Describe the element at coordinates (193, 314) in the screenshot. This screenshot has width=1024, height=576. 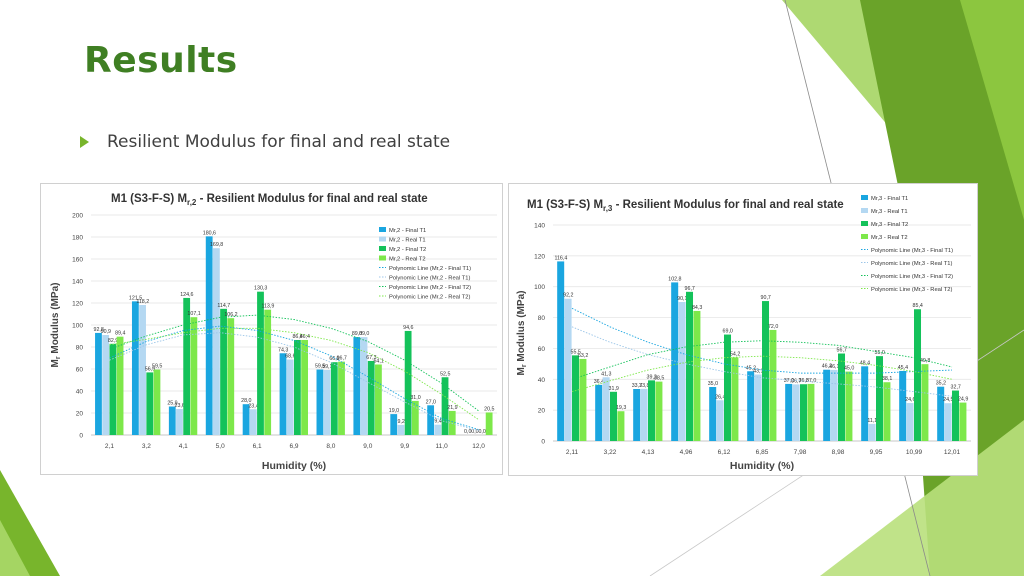
I see `chart1-data-label: 107,1` at that location.